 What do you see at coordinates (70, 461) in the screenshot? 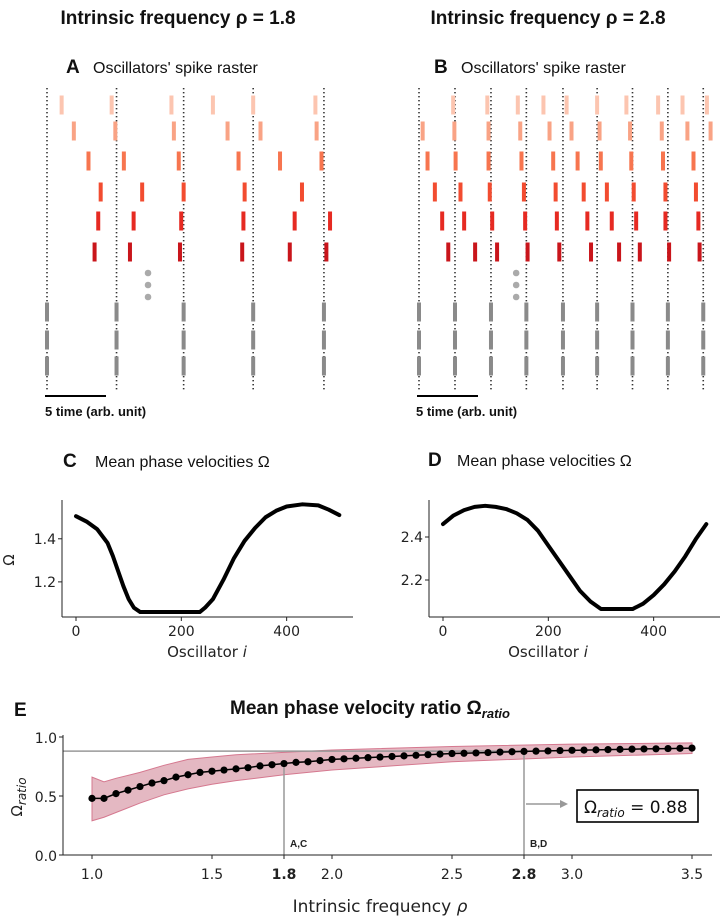
I see `panel-c-letter: C` at bounding box center [70, 461].